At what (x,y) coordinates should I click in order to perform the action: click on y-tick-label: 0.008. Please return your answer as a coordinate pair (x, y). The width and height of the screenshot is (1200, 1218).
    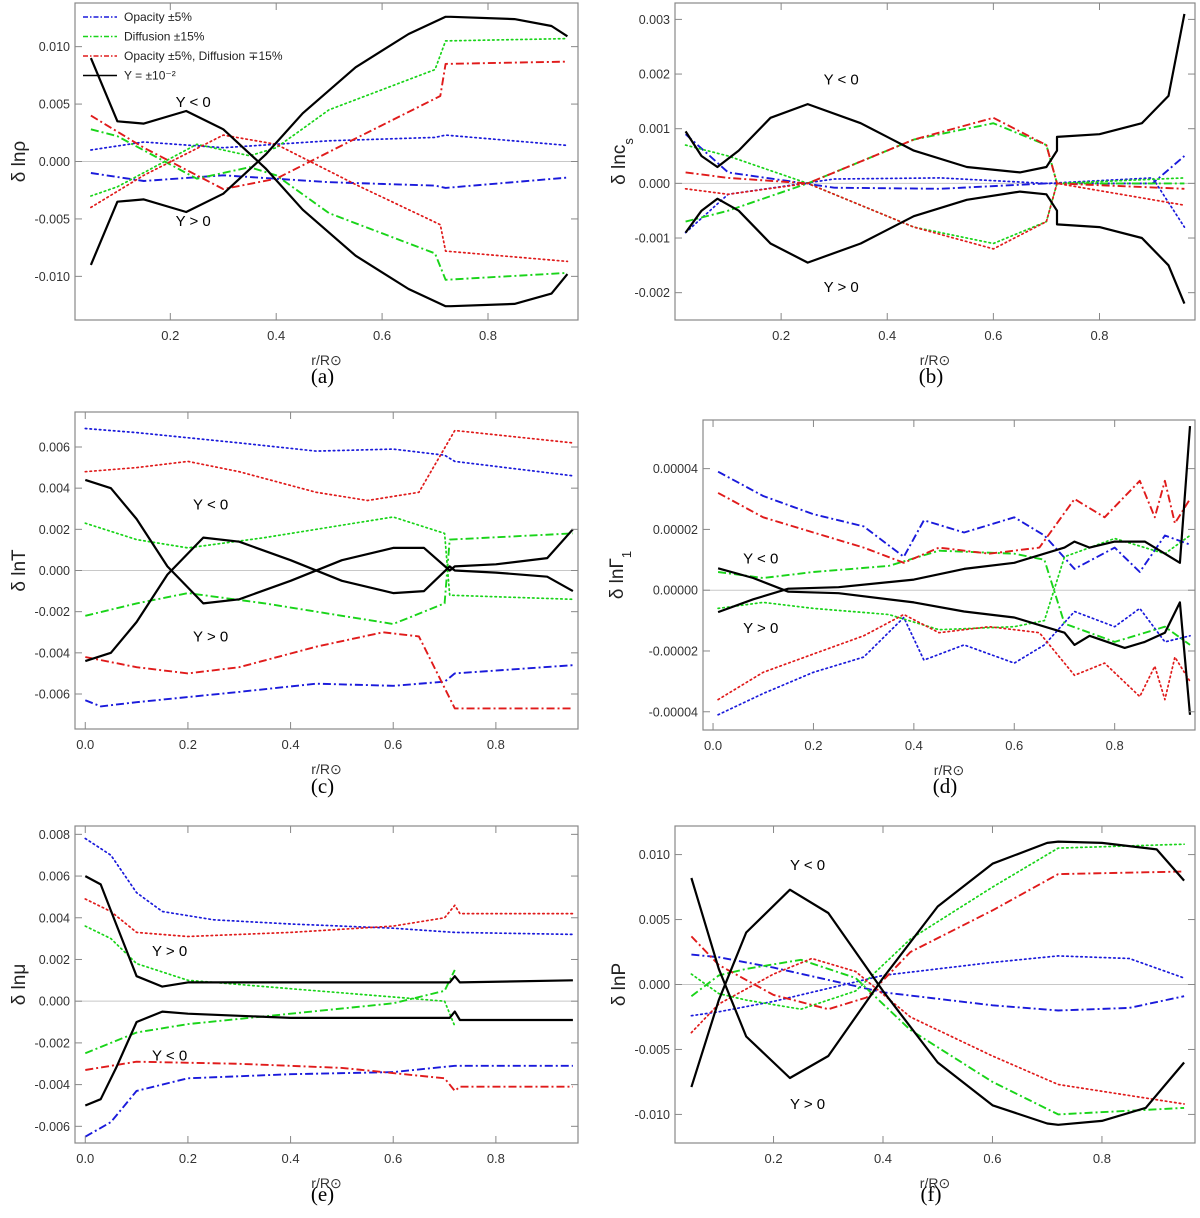
    Looking at the image, I should click on (54, 835).